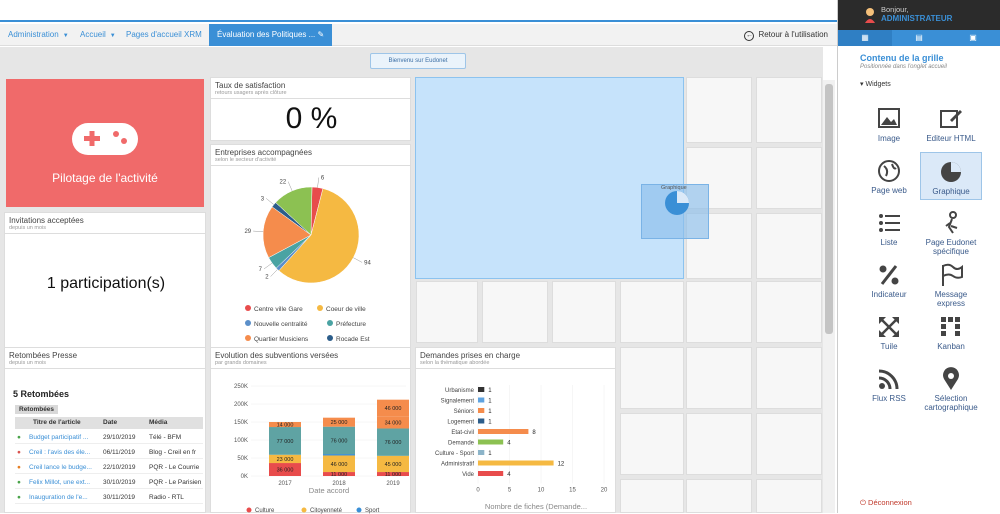 The image size is (1000, 514). What do you see at coordinates (164, 34) in the screenshot?
I see `breadcrumb-pages-accueil: Pages d'accueil XRM` at bounding box center [164, 34].